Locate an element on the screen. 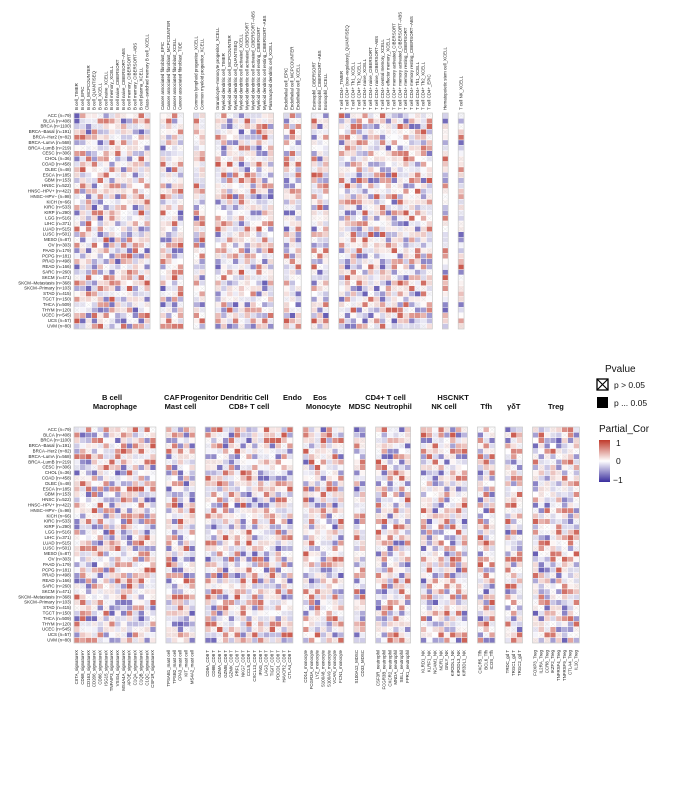  row-label: UCS (n=57) is located at coordinates (60, 634).